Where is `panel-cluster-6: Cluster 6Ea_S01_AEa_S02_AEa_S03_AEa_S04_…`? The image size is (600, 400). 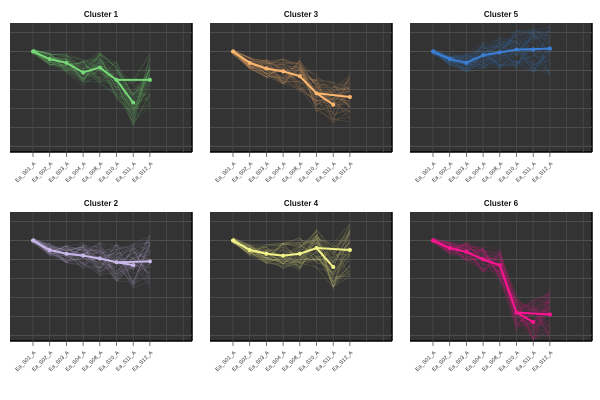 panel-cluster-6: Cluster 6Ea_S01_AEa_S02_AEa_S03_AEa_S04_… is located at coordinates (501, 286).